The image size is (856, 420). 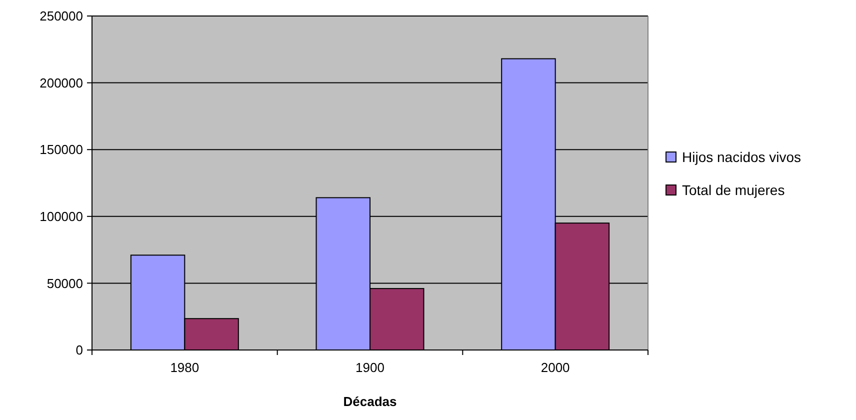 I want to click on legend-label: Hijos nacidos vivos, so click(x=742, y=156).